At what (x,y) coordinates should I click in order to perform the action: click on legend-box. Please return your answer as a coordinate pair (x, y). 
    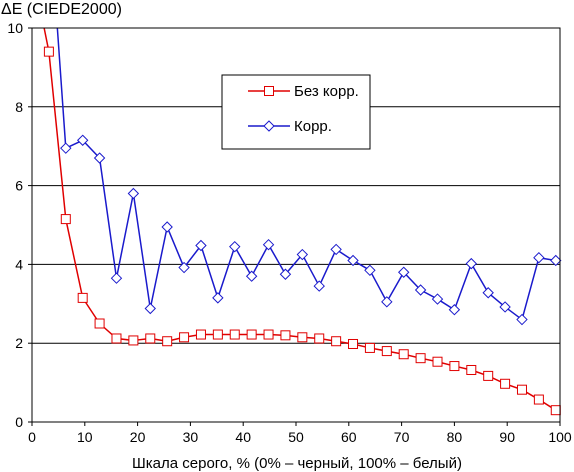
    Looking at the image, I should click on (296, 112).